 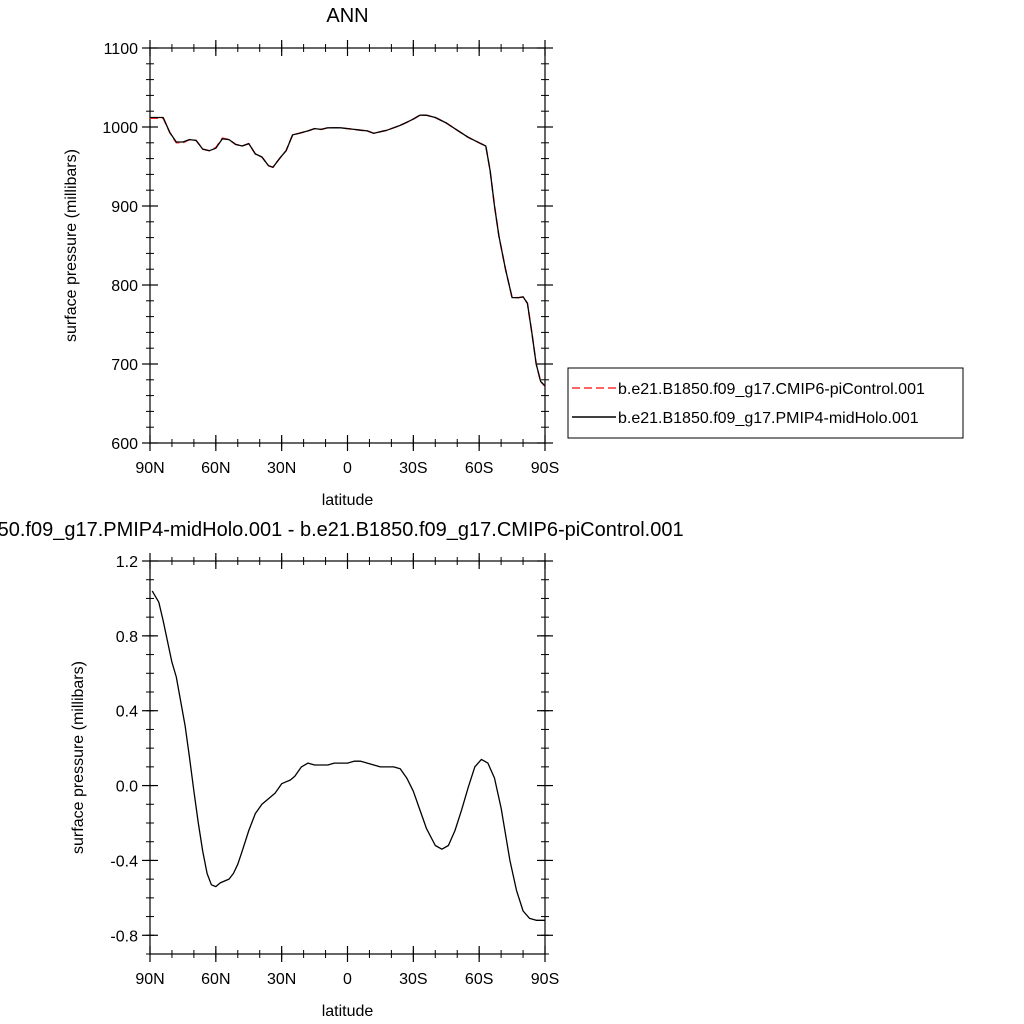 What do you see at coordinates (771, 389) in the screenshot?
I see `legend-label-0: b.e21.B1850.f09_g17.CMIP6-piControl.001` at bounding box center [771, 389].